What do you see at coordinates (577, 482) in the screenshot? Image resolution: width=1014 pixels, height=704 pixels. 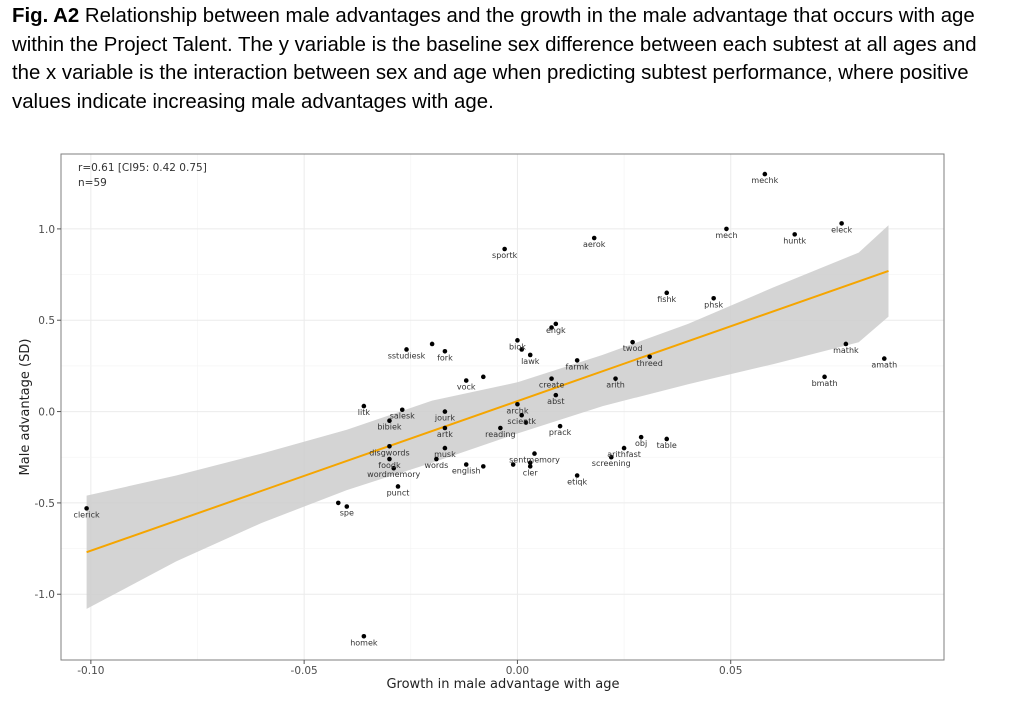 I see `point-label: etiqk` at bounding box center [577, 482].